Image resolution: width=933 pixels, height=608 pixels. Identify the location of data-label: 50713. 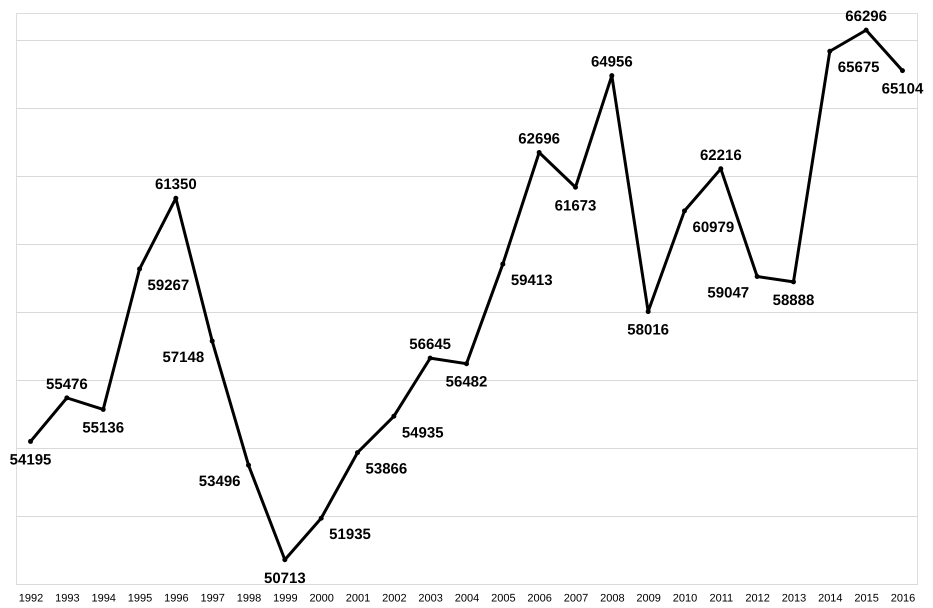
(285, 578).